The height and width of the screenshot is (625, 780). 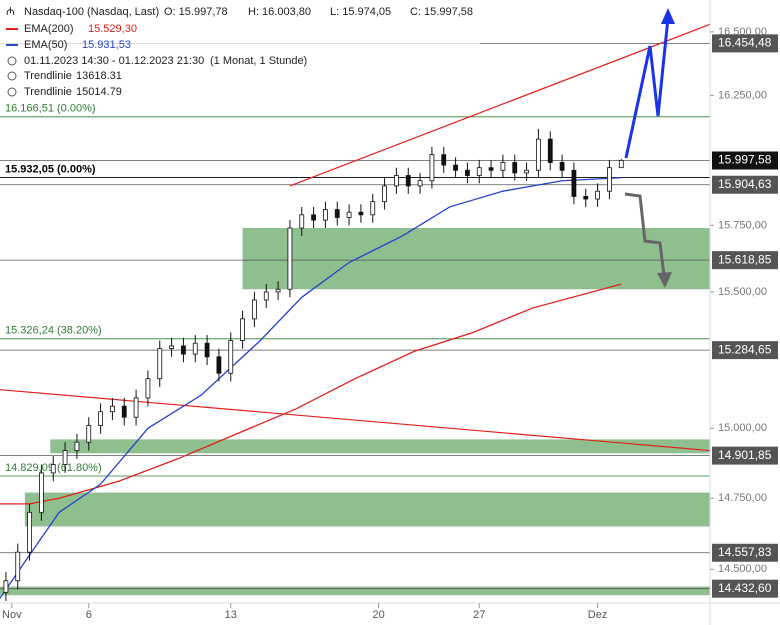 I want to click on level-label: 15.904,63, so click(x=745, y=184).